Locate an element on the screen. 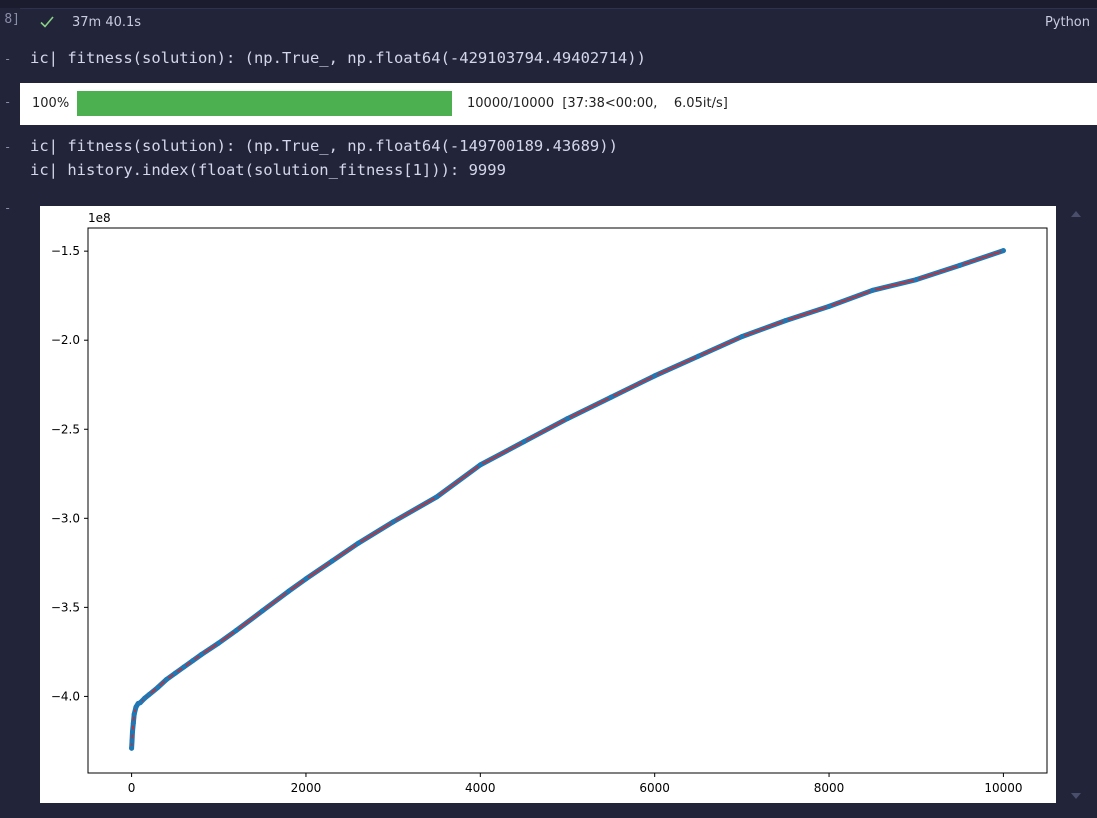 The height and width of the screenshot is (818, 1097). x-tick-label: 2000 is located at coordinates (306, 788).